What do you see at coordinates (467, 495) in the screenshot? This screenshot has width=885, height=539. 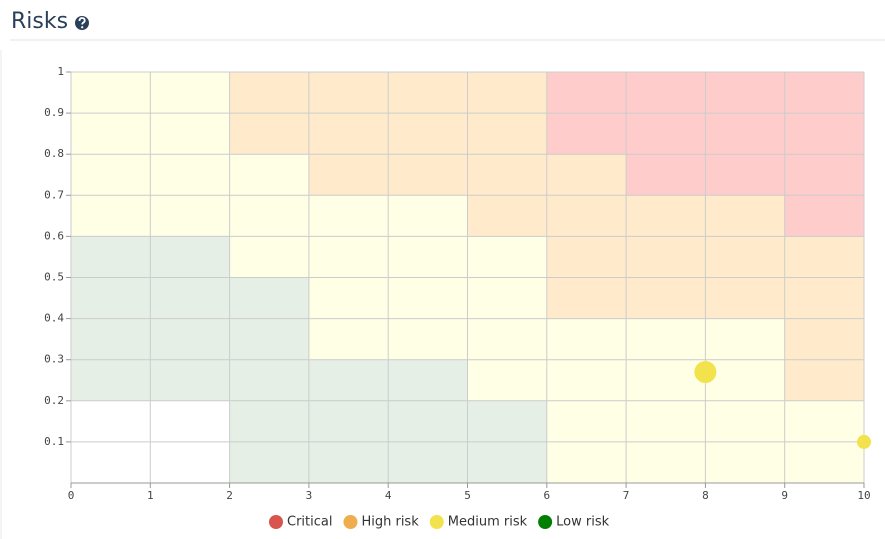 I see `x-tick-label: 5` at bounding box center [467, 495].